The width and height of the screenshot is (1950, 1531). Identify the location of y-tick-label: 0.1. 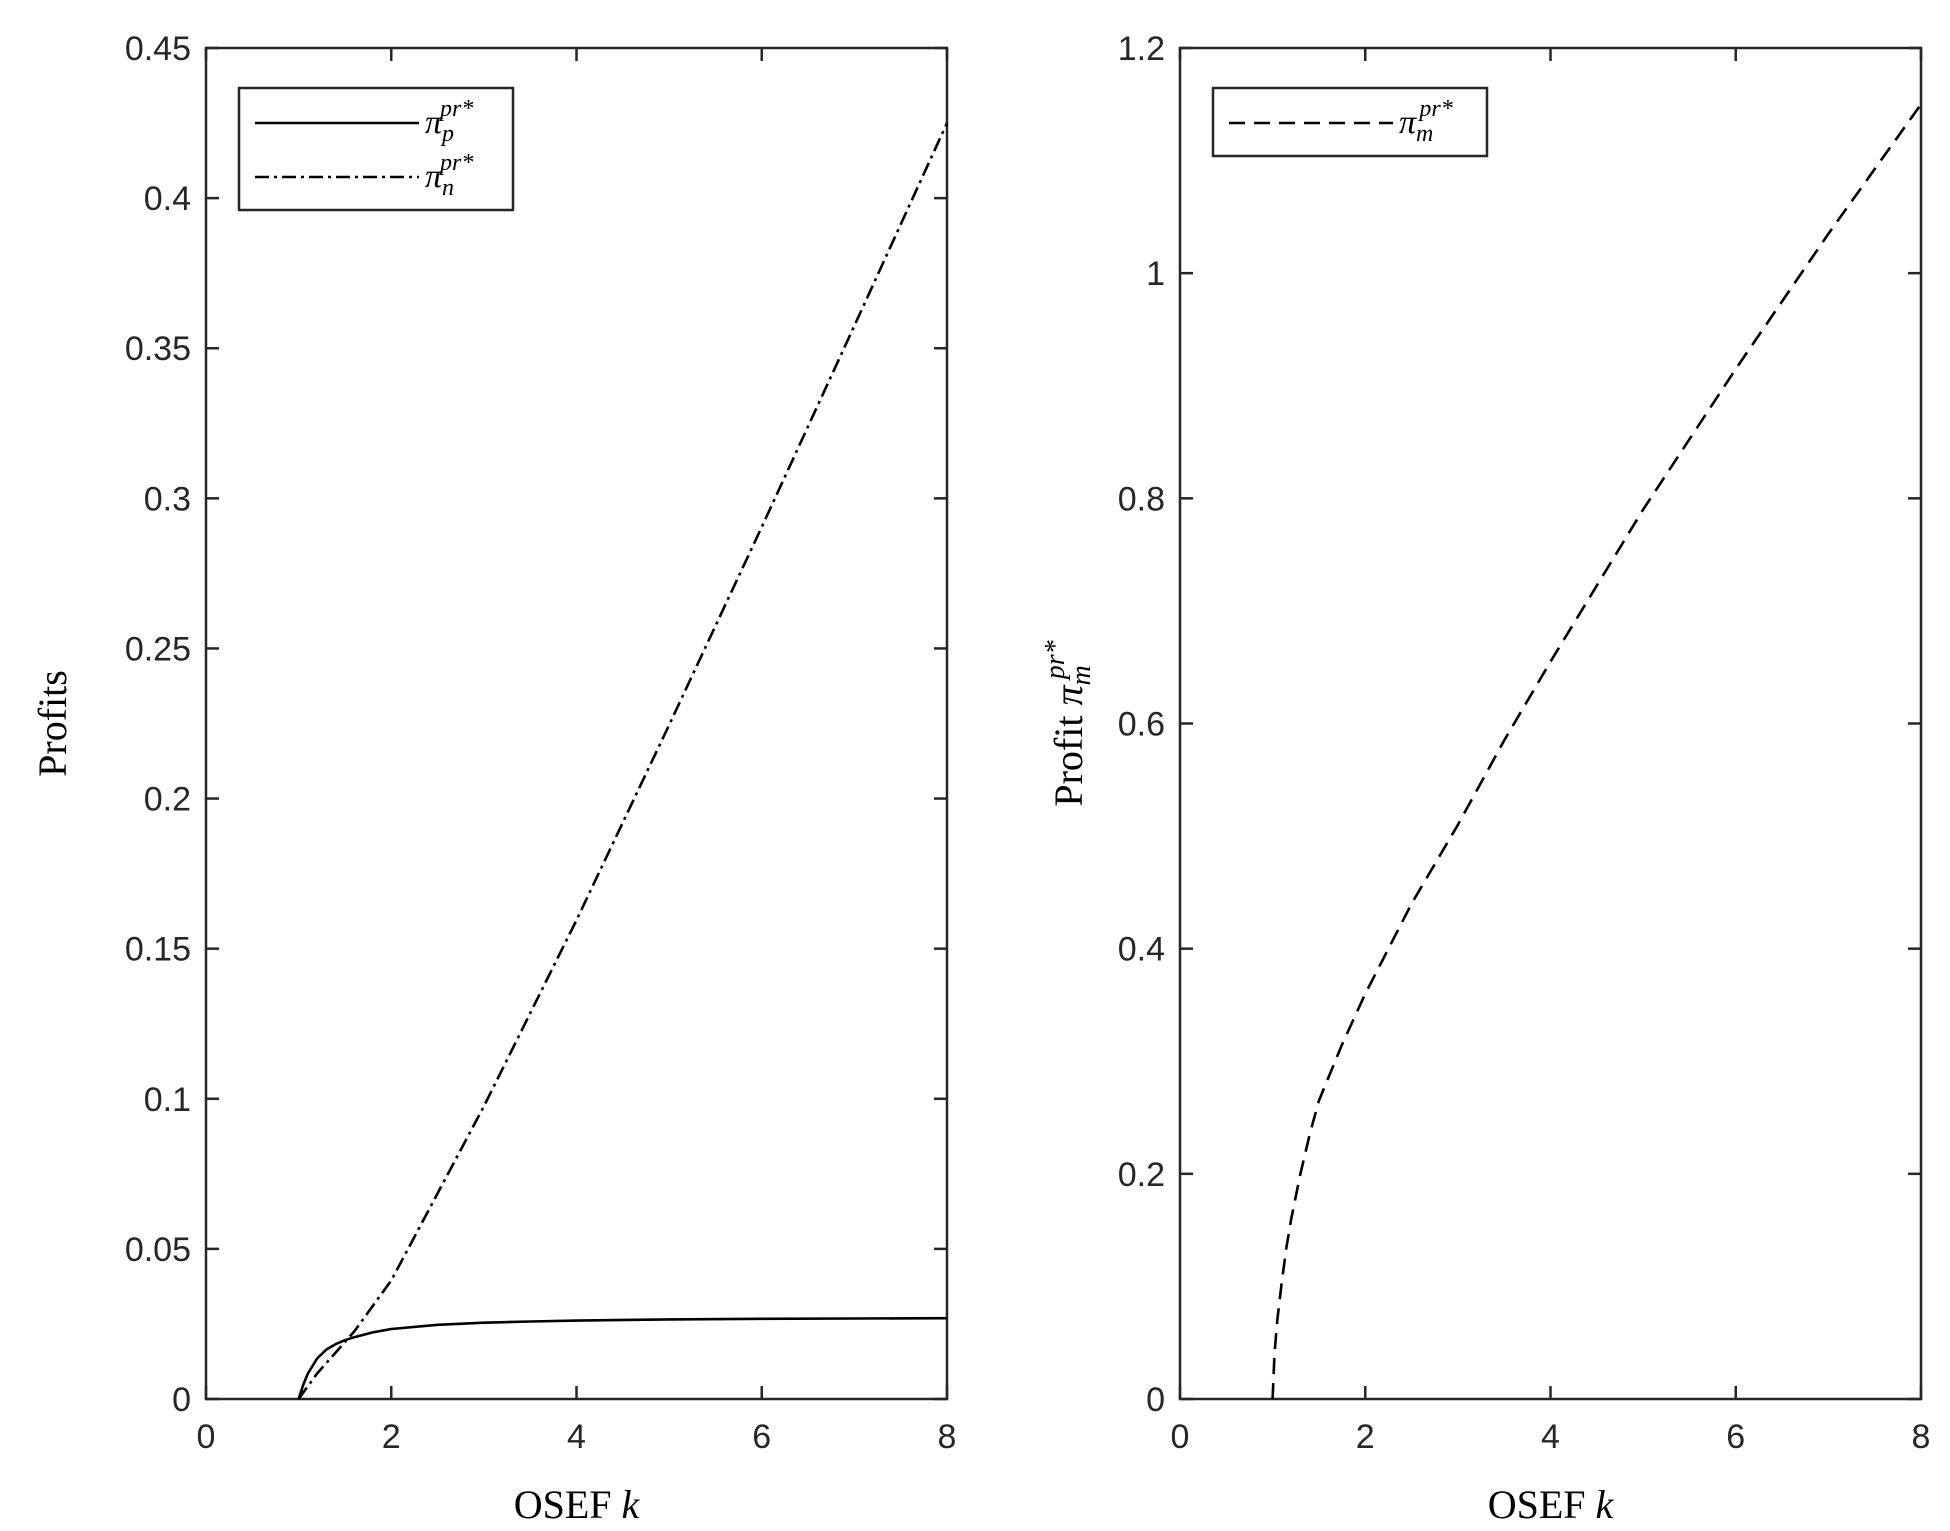
(167, 1100).